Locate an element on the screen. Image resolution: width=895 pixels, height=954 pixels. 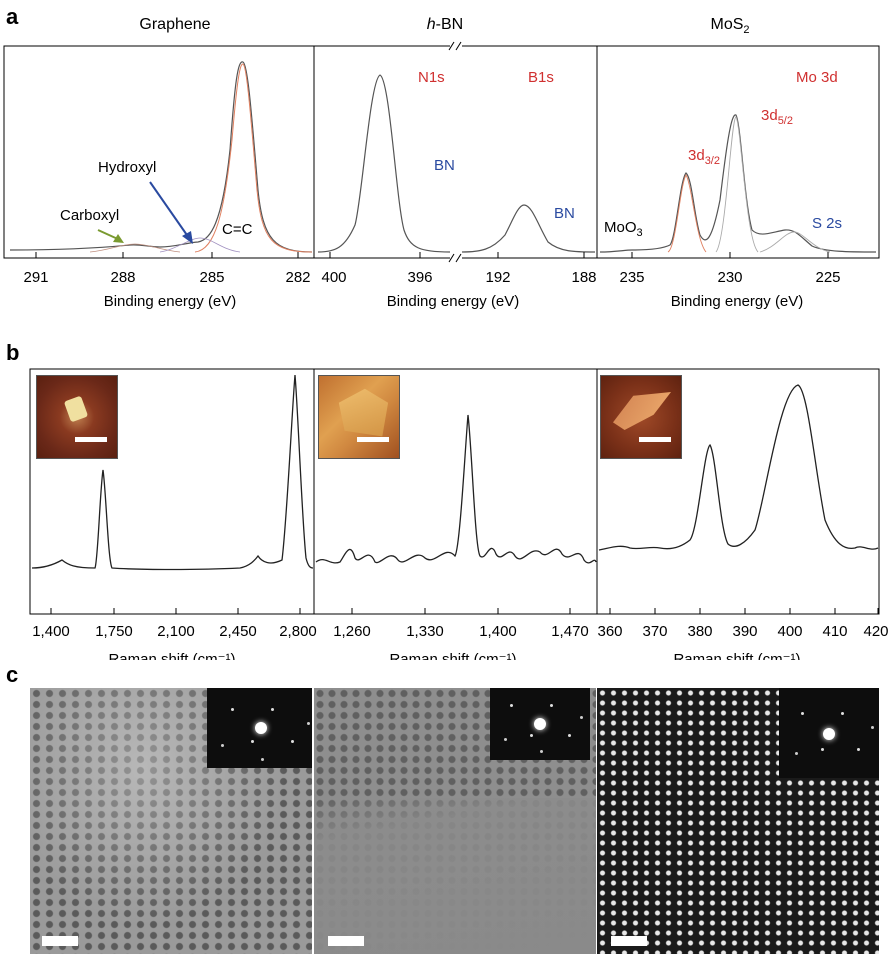
xtick-a-mos2-1: 230 is located at coordinates (729, 277).